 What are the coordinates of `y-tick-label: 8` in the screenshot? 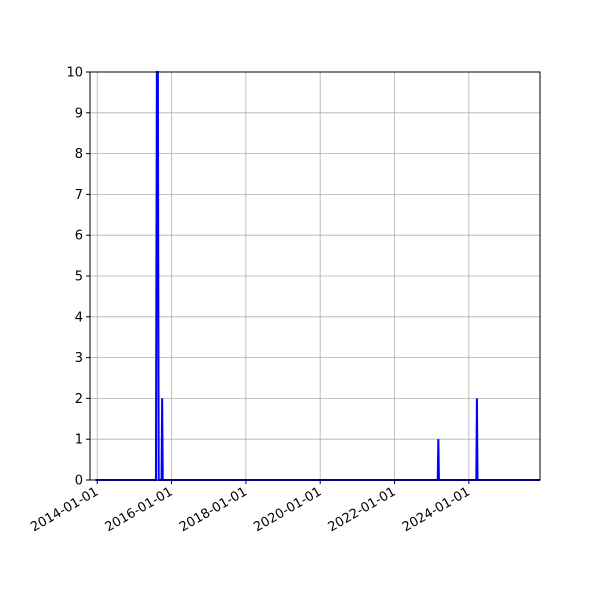 It's located at (79, 154).